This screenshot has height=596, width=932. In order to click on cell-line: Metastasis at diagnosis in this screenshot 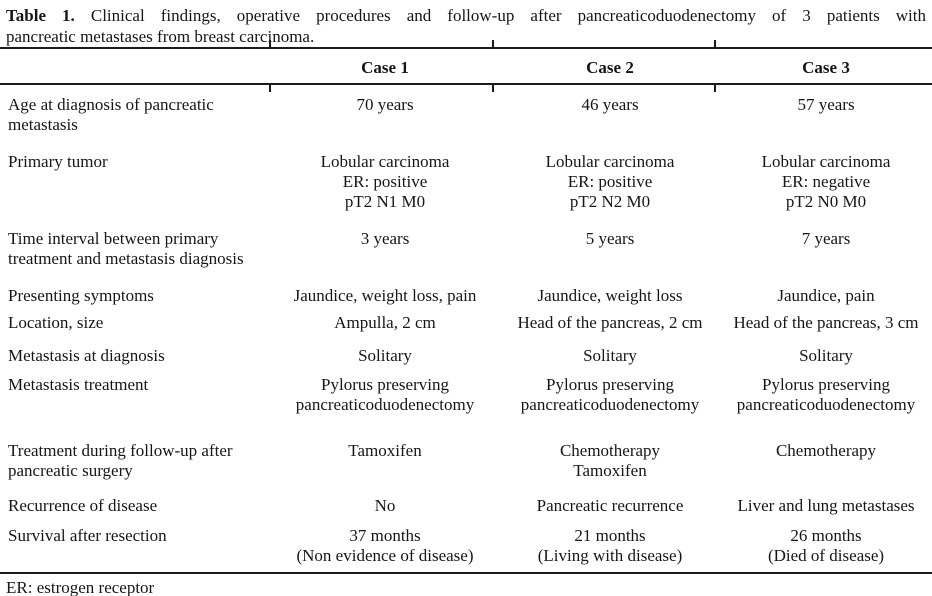, I will do `click(86, 355)`.